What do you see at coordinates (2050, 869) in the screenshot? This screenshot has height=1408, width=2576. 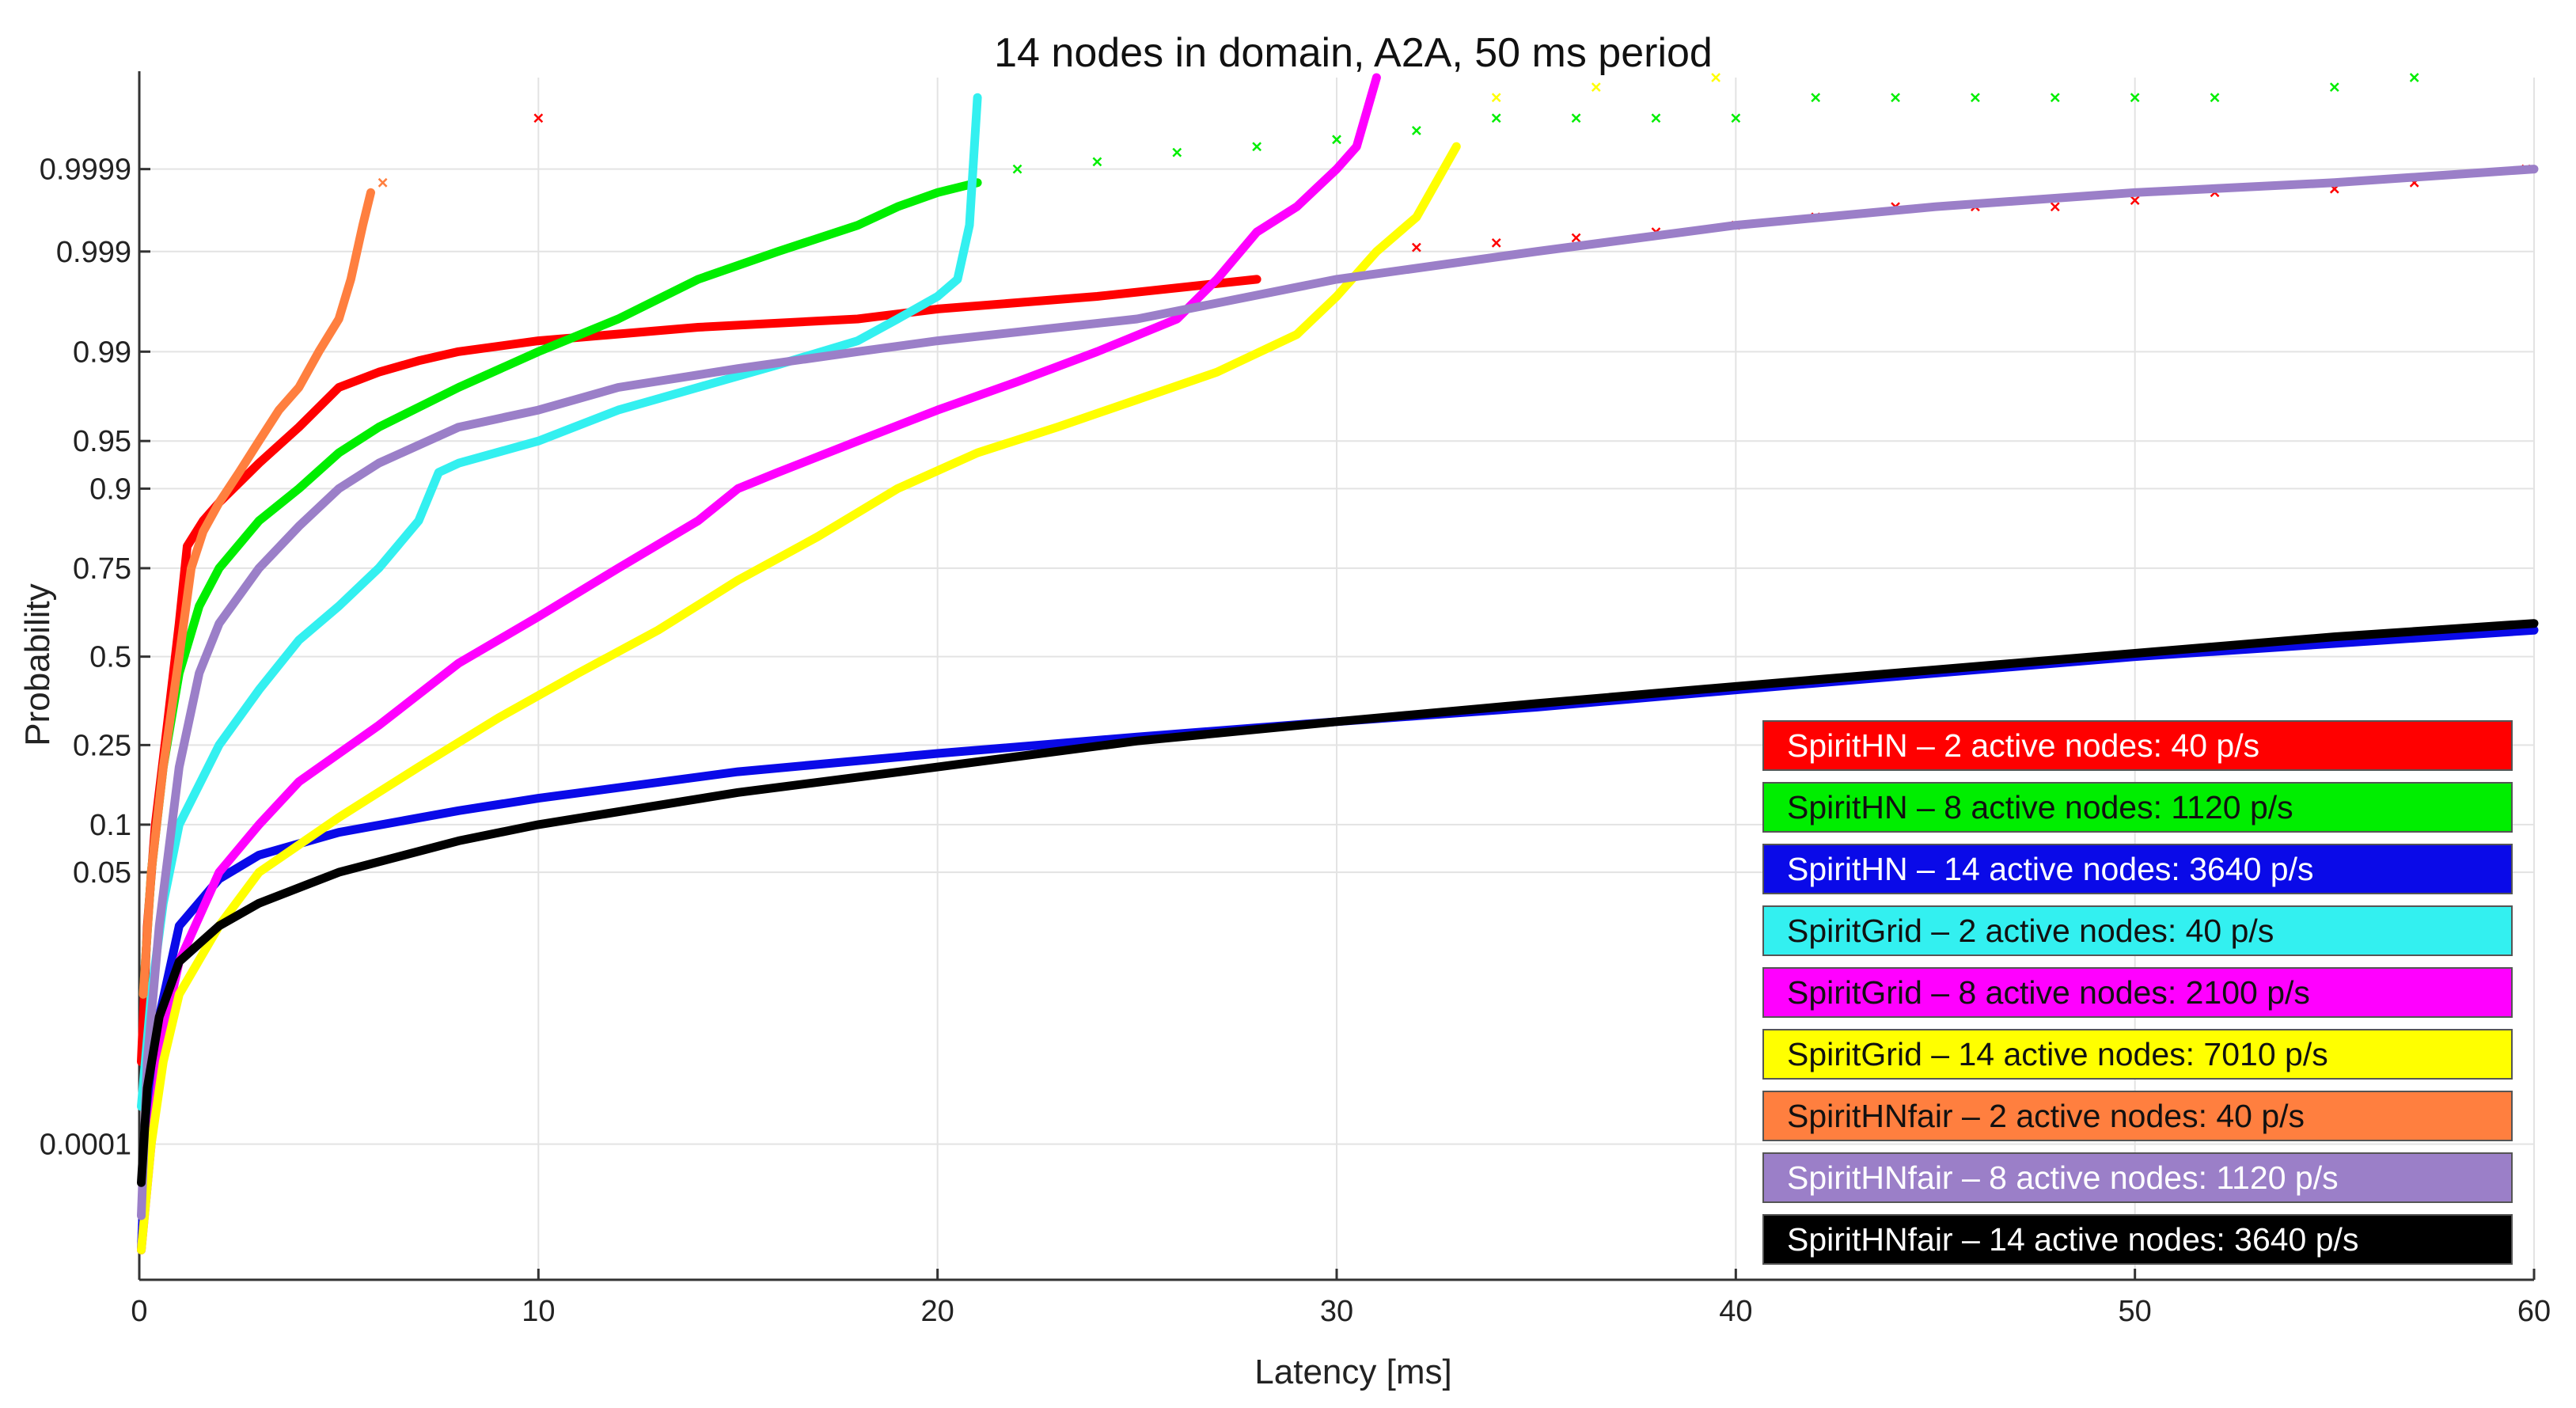 I see `legend-label: SpiritHN – 14 active nodes: 3640 p/s` at bounding box center [2050, 869].